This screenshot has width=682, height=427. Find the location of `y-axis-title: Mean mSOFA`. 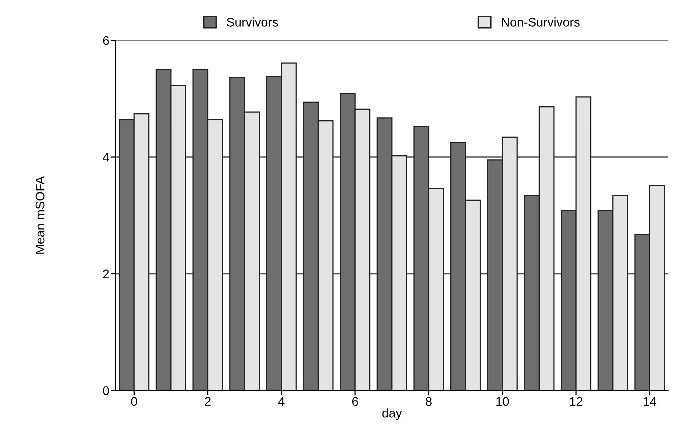

y-axis-title: Mean mSOFA is located at coordinates (40, 215).